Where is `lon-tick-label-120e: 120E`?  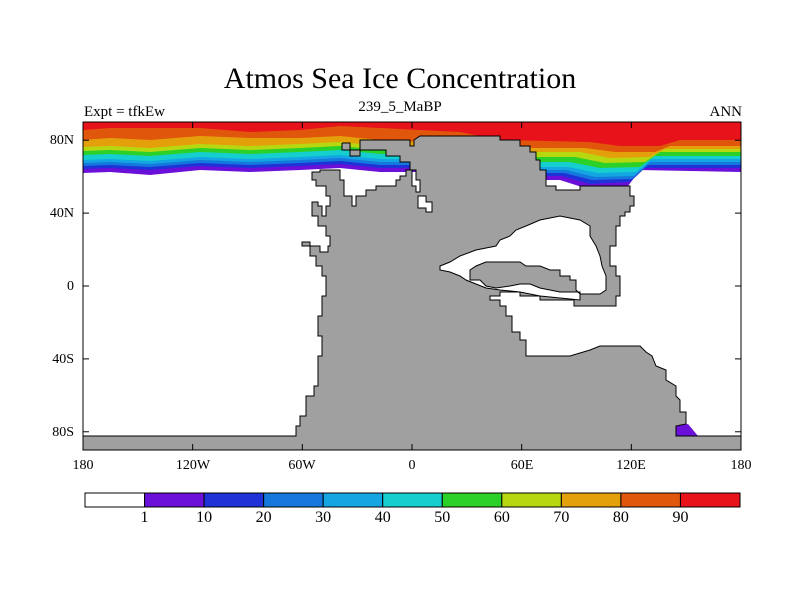
lon-tick-label-120e: 120E is located at coordinates (631, 465).